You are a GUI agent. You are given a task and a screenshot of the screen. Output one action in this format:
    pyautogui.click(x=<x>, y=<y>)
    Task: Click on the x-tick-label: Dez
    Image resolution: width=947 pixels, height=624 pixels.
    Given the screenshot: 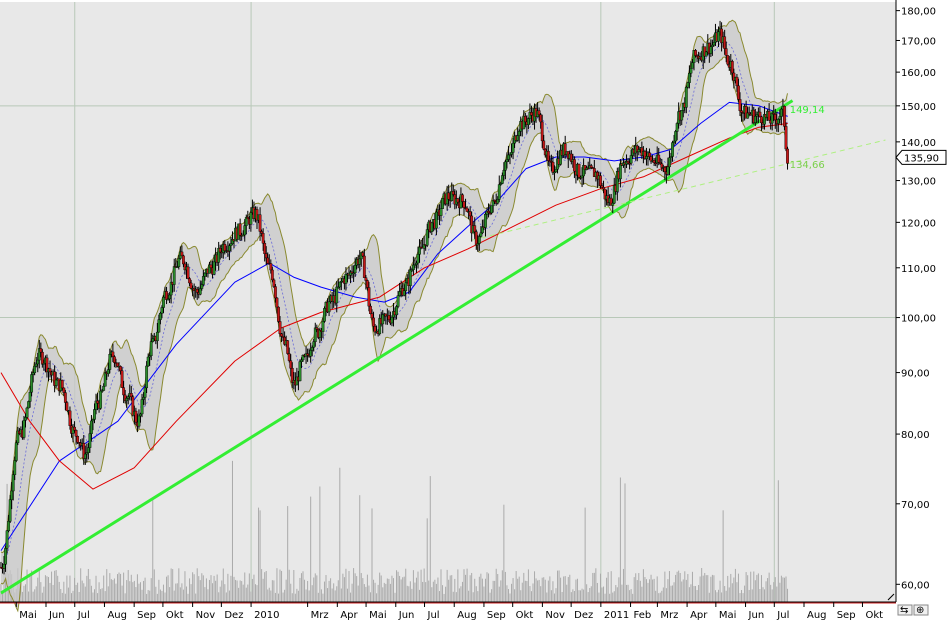 What is the action you would take?
    pyautogui.click(x=583, y=615)
    